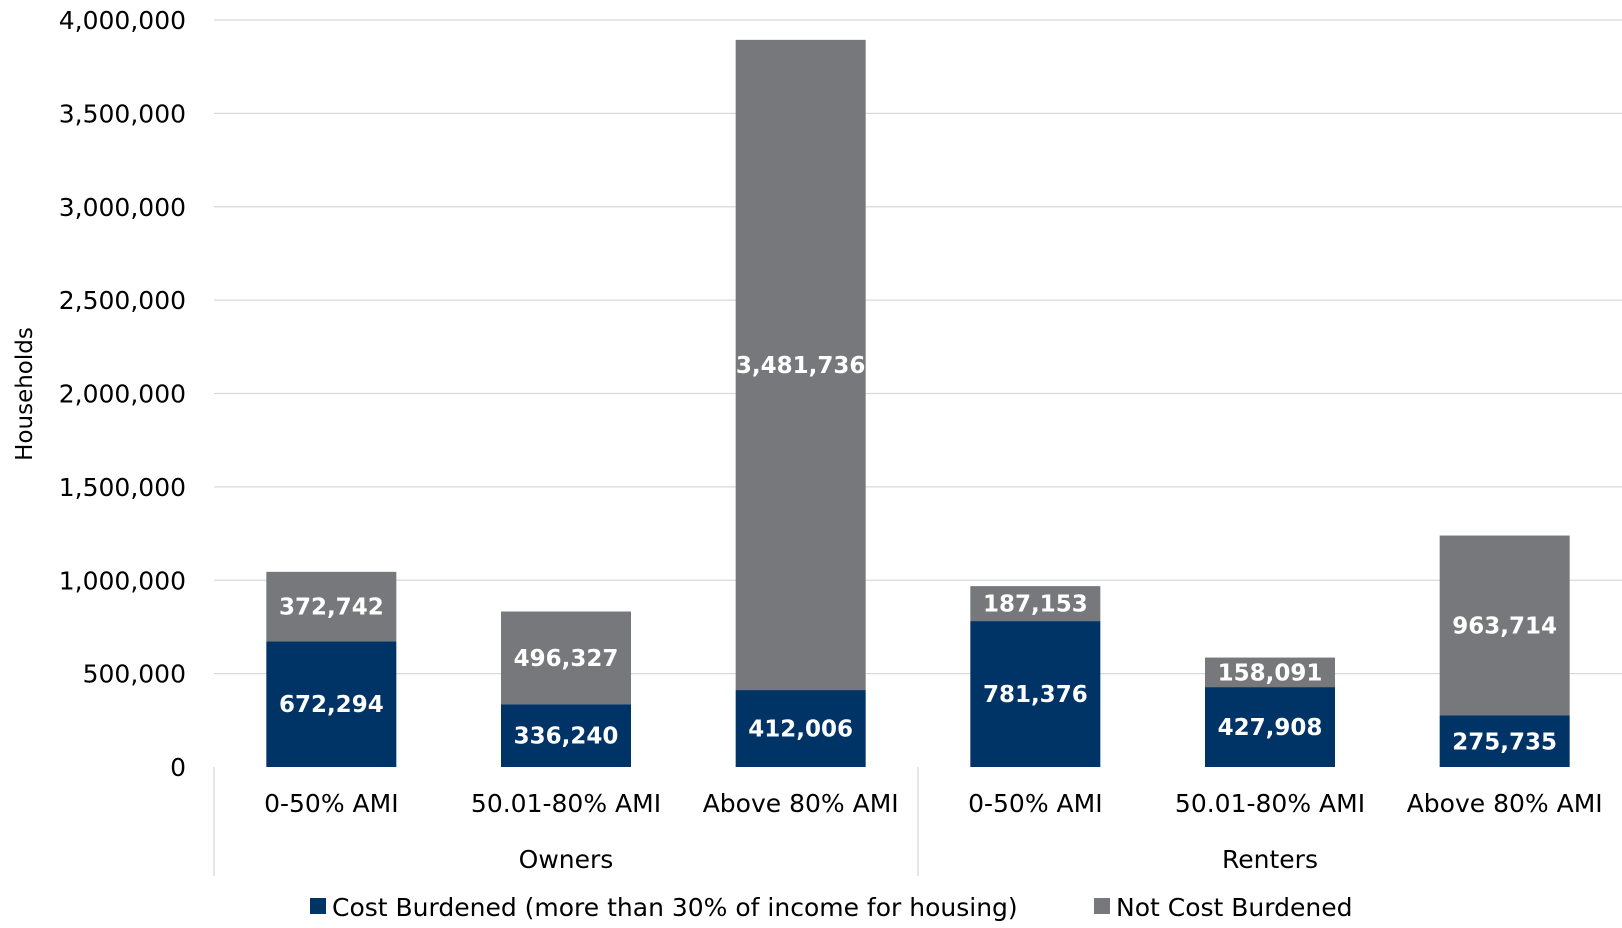 The width and height of the screenshot is (1622, 928). What do you see at coordinates (134, 674) in the screenshot?
I see `y-tick-label: 500,000` at bounding box center [134, 674].